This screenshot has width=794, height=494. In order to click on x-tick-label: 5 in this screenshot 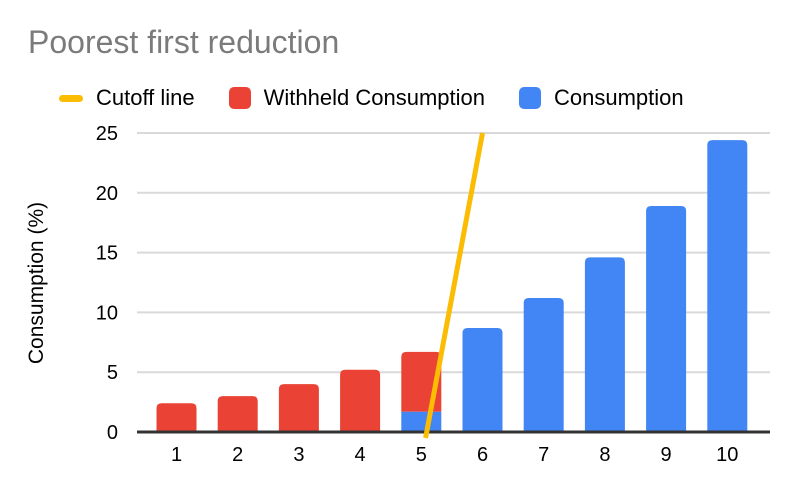, I will do `click(421, 455)`.